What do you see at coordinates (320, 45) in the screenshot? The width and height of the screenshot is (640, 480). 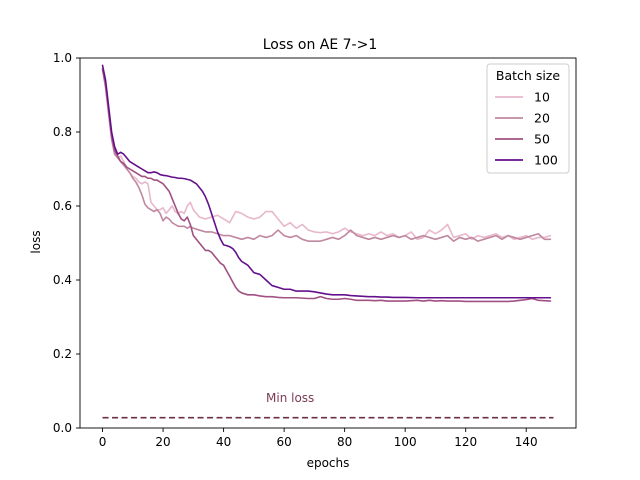 I see `chart-title: Loss on AE 7->1` at bounding box center [320, 45].